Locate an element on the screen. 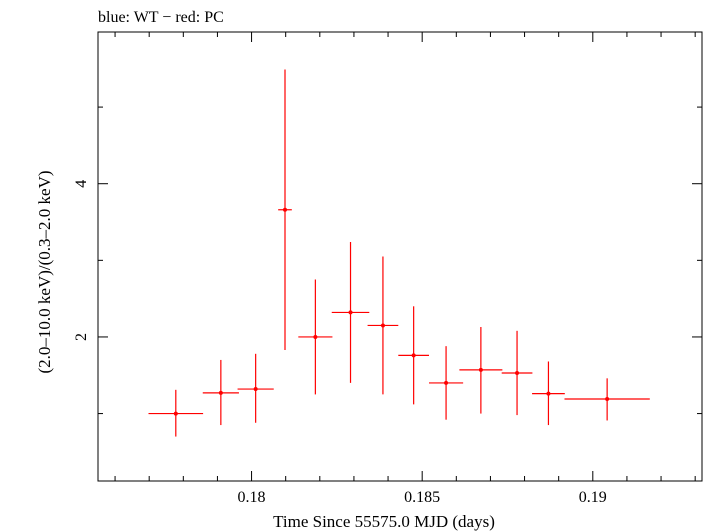 The height and width of the screenshot is (532, 705). chart-title: blue: WT − red: PC is located at coordinates (161, 17).